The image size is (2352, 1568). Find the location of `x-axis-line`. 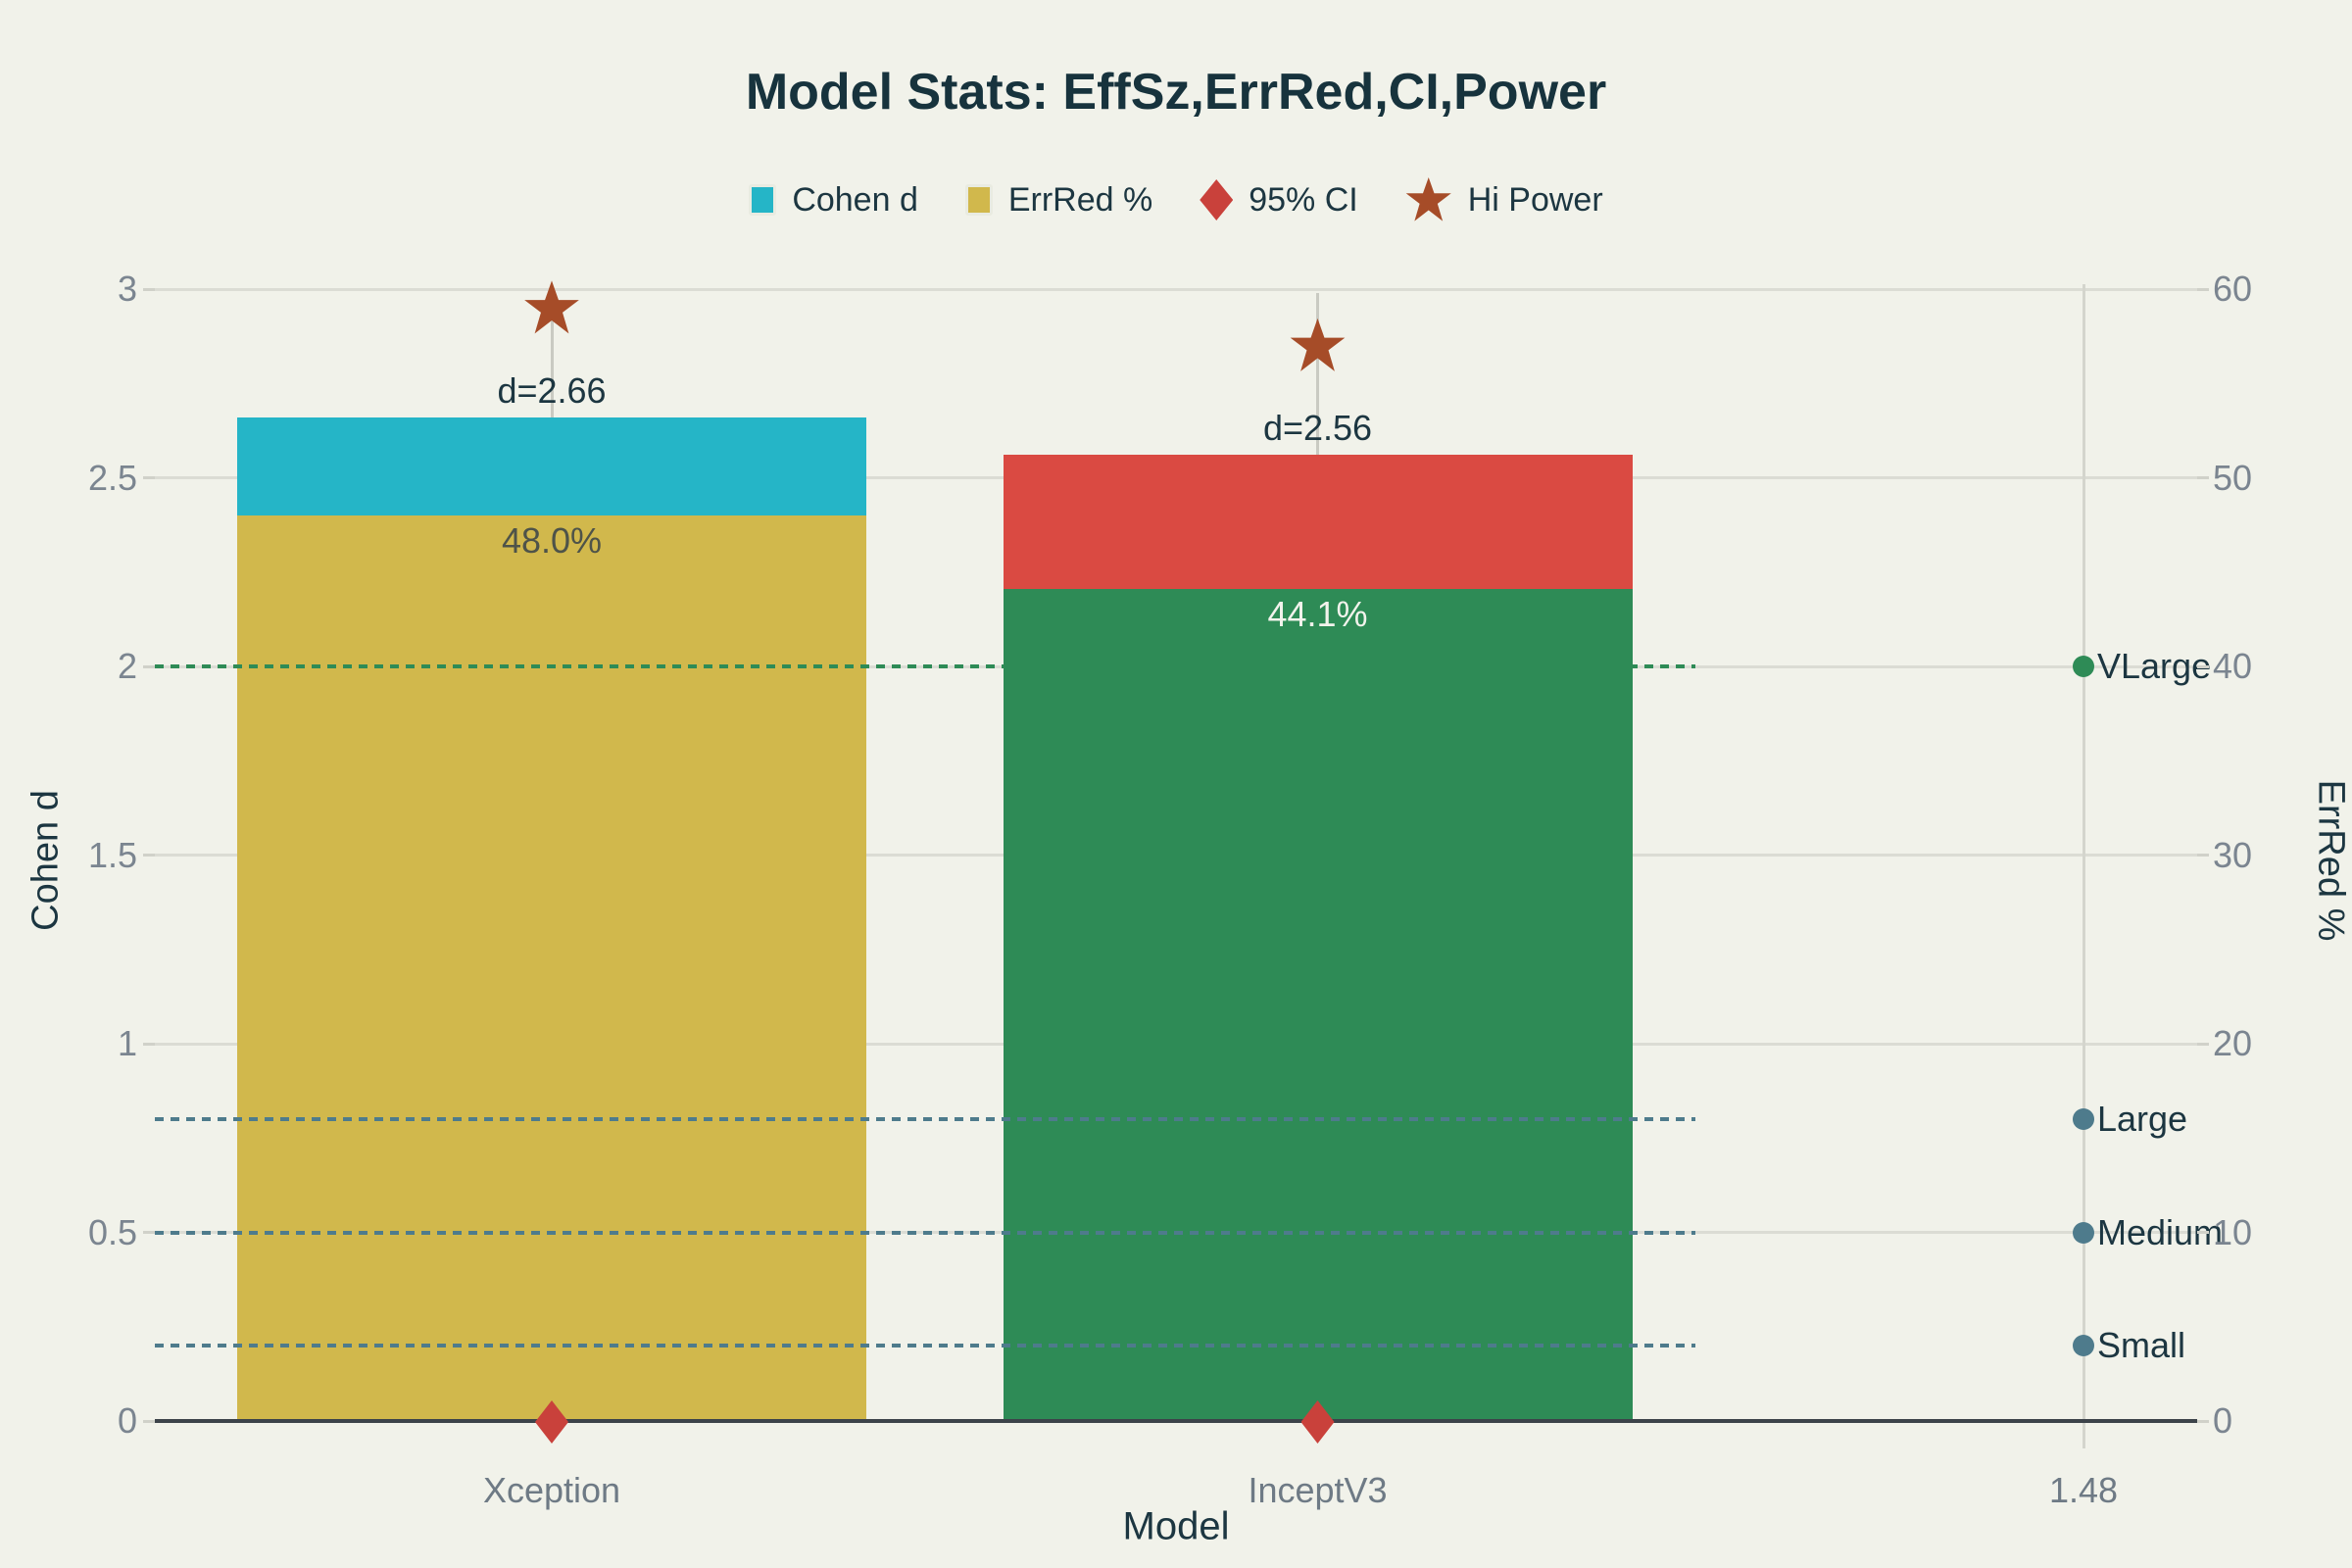

x-axis-line is located at coordinates (1176, 1421).